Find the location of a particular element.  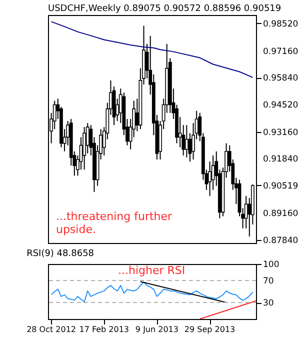

chart-title: RSI(9) 48.8658 is located at coordinates (60, 254).